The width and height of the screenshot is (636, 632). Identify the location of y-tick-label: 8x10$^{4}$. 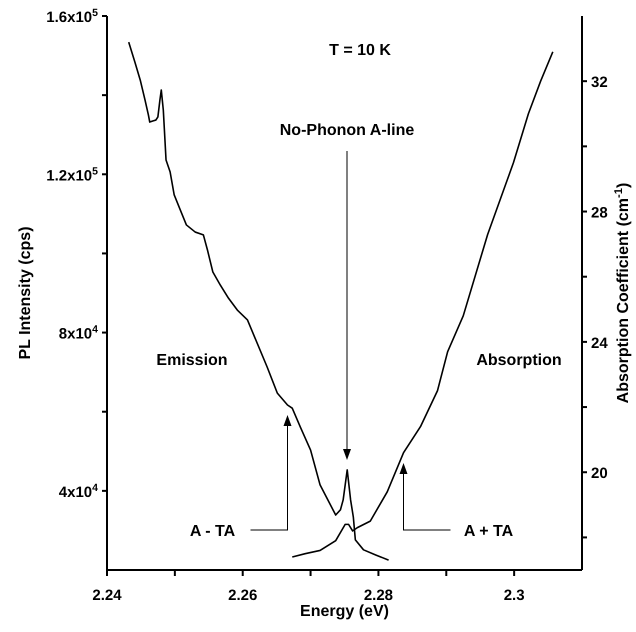
(78, 333).